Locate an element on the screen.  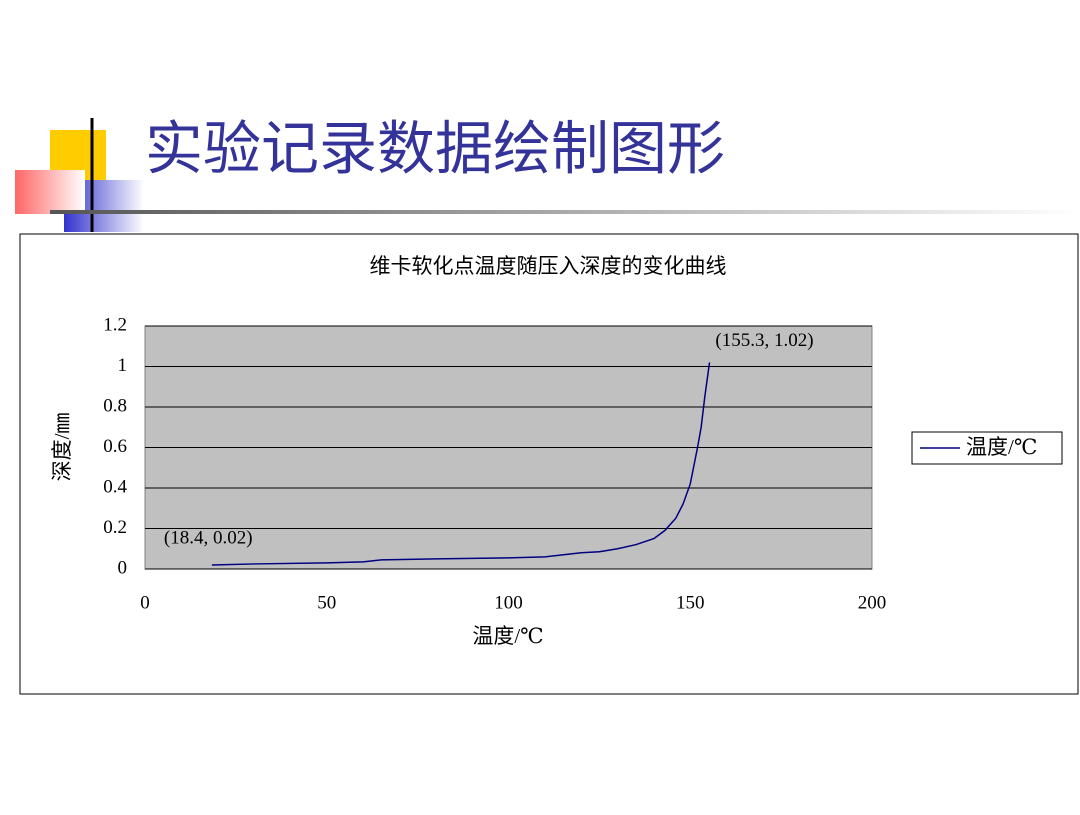
x-tick-label: 200 is located at coordinates (872, 602).